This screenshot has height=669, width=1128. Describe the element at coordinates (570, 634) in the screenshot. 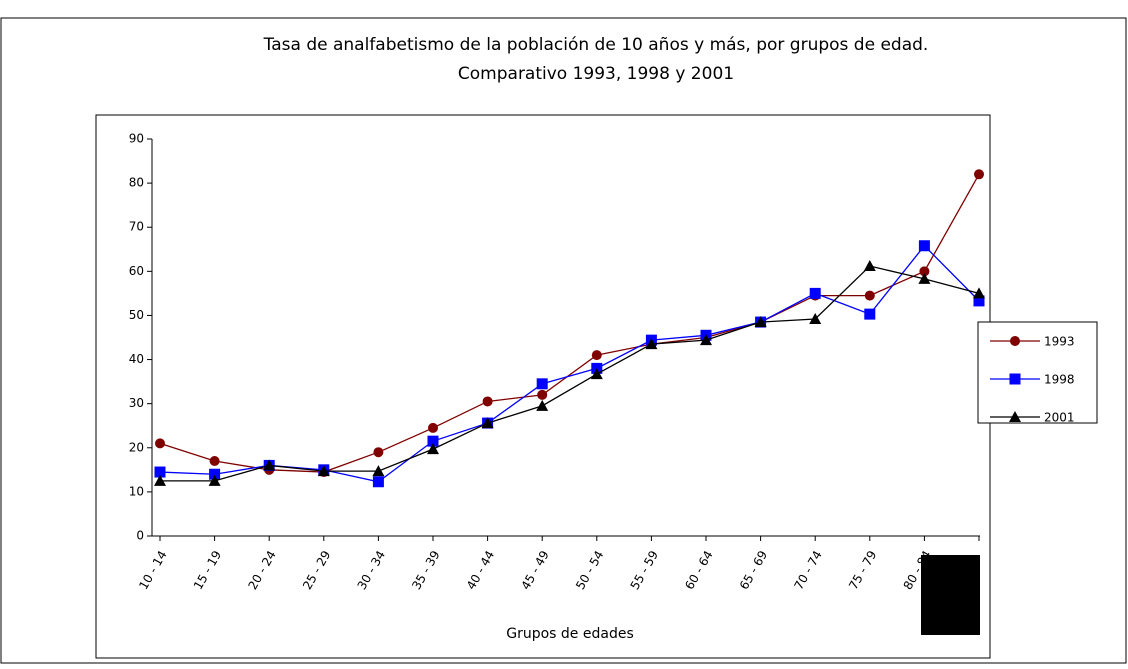

I see `x-axis-label: Grupos de edades` at that location.